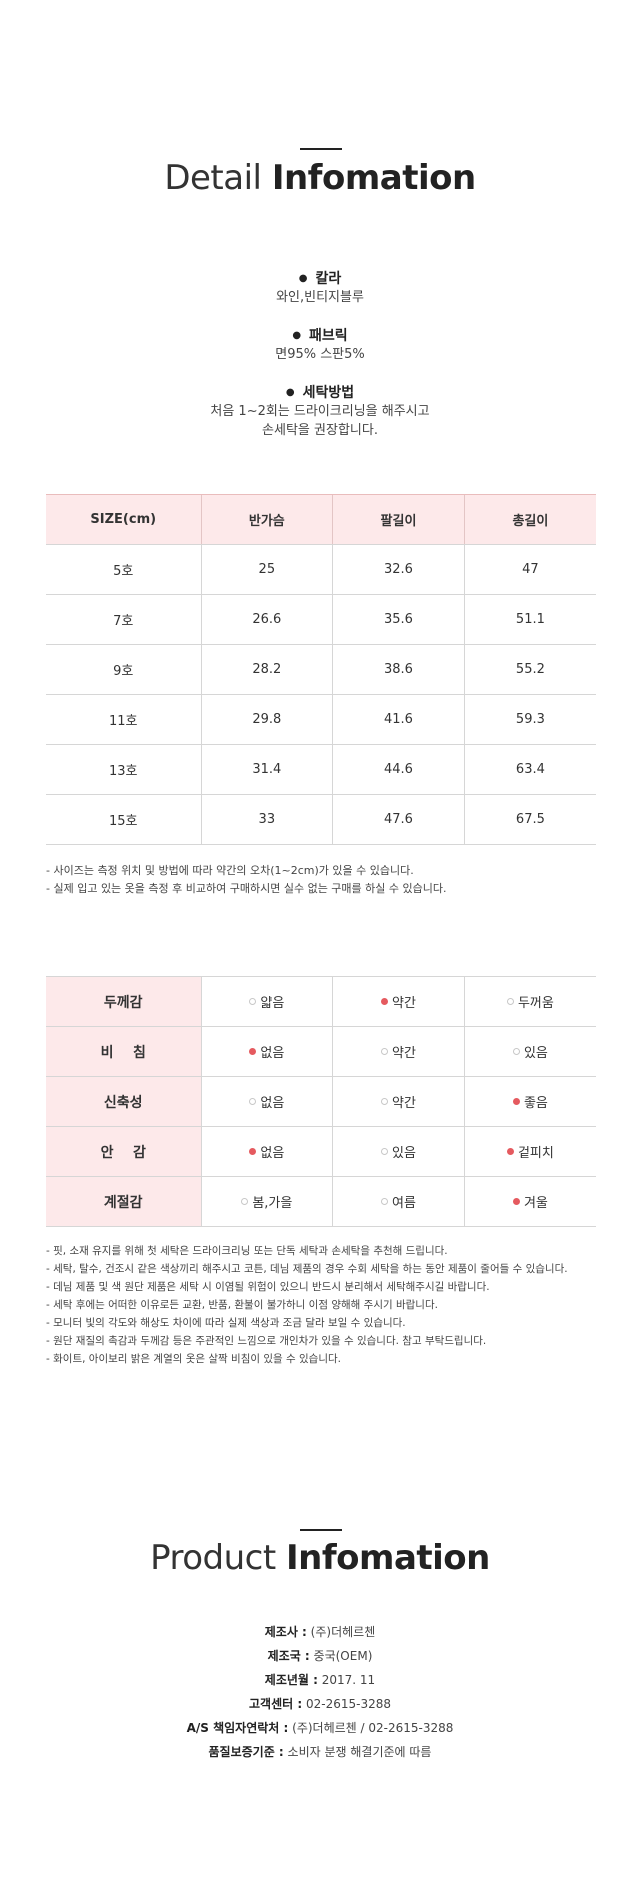 Image resolution: width=640 pixels, height=1900 pixels. Describe the element at coordinates (341, 1656) in the screenshot. I see `info-value: 중국(OEM)` at that location.